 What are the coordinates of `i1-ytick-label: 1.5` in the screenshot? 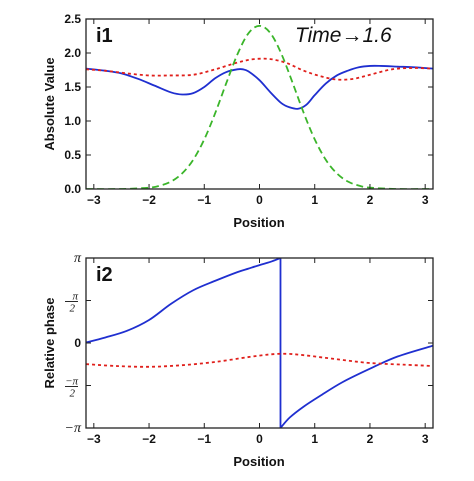 It's located at (72, 87).